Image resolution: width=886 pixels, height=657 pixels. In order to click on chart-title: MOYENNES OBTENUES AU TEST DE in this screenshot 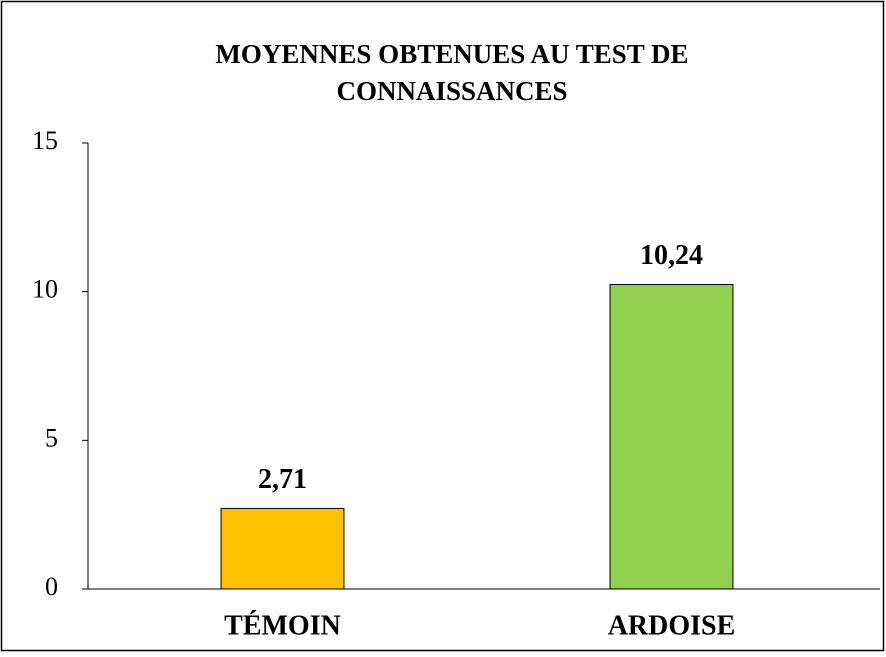, I will do `click(451, 54)`.